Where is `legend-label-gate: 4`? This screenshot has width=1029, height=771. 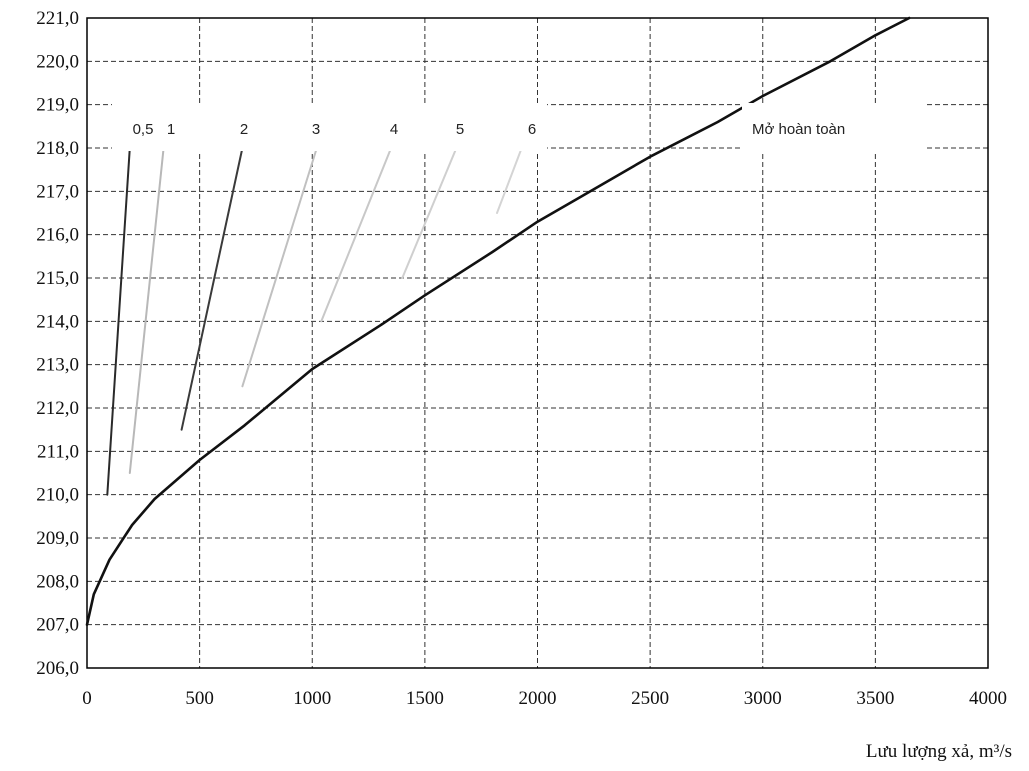 legend-label-gate: 4 is located at coordinates (394, 129).